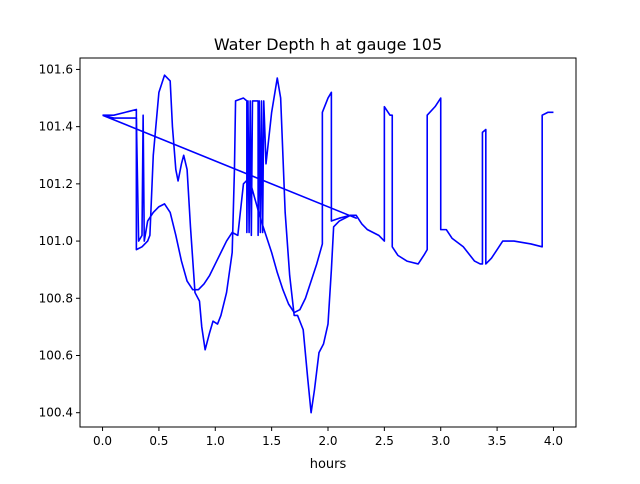 Image resolution: width=640 pixels, height=484 pixels. What do you see at coordinates (440, 441) in the screenshot?
I see `x-tick-label: 3.0` at bounding box center [440, 441].